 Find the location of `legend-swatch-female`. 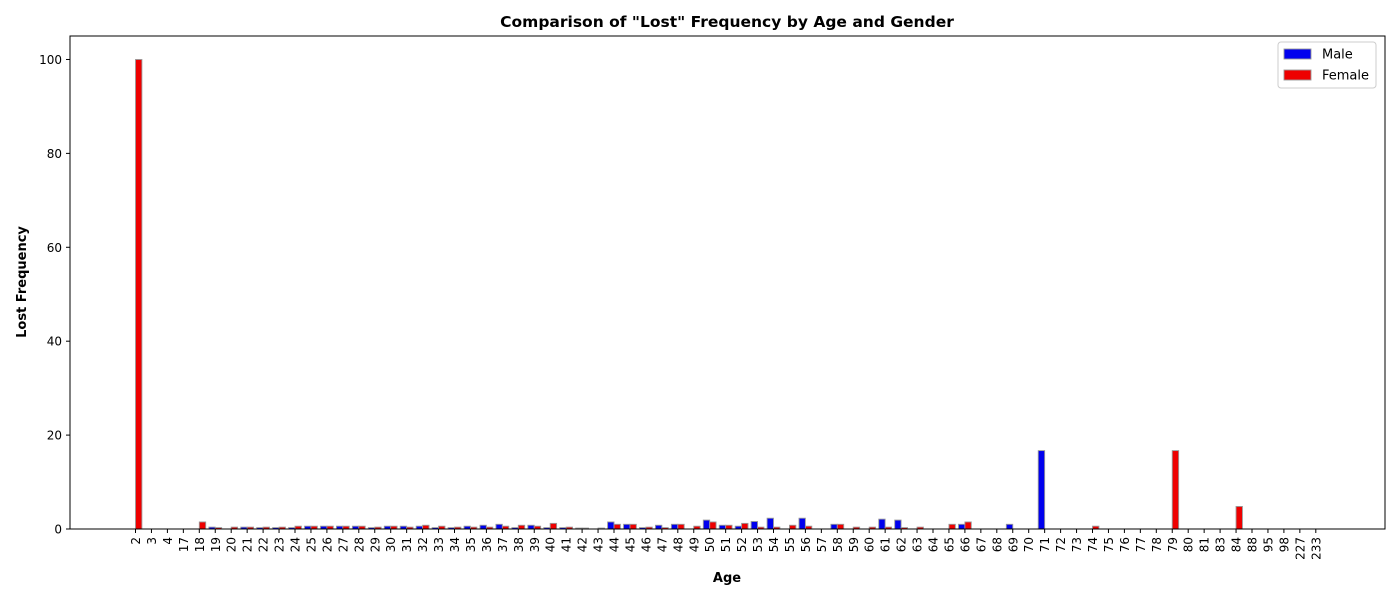

legend-swatch-female is located at coordinates (1297, 75).